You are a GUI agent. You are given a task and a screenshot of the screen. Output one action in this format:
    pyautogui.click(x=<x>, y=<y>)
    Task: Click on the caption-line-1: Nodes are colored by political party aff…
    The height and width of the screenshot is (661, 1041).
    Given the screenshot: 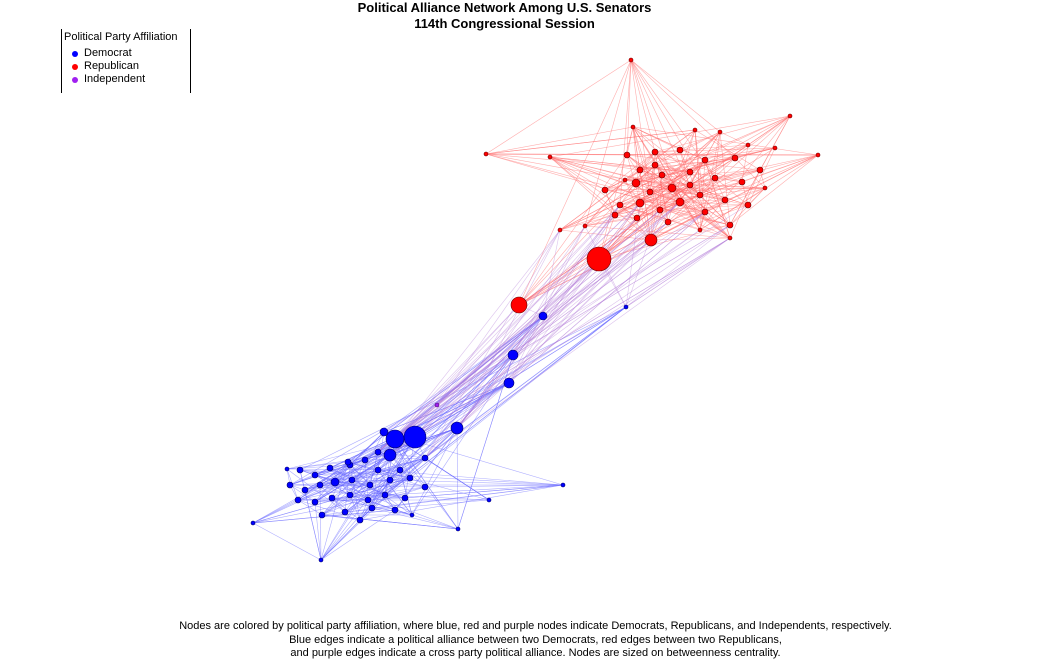 What is the action you would take?
    pyautogui.click(x=535, y=626)
    